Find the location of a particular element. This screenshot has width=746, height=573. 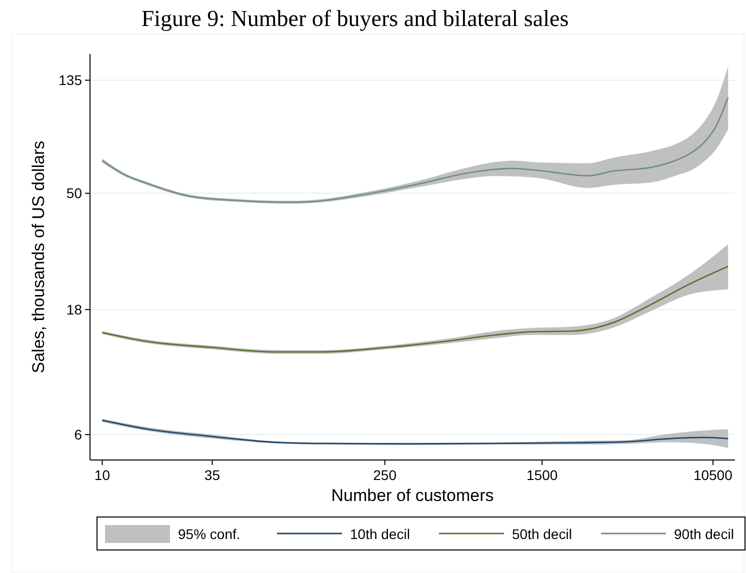

x-tick-label: 250 is located at coordinates (385, 475).